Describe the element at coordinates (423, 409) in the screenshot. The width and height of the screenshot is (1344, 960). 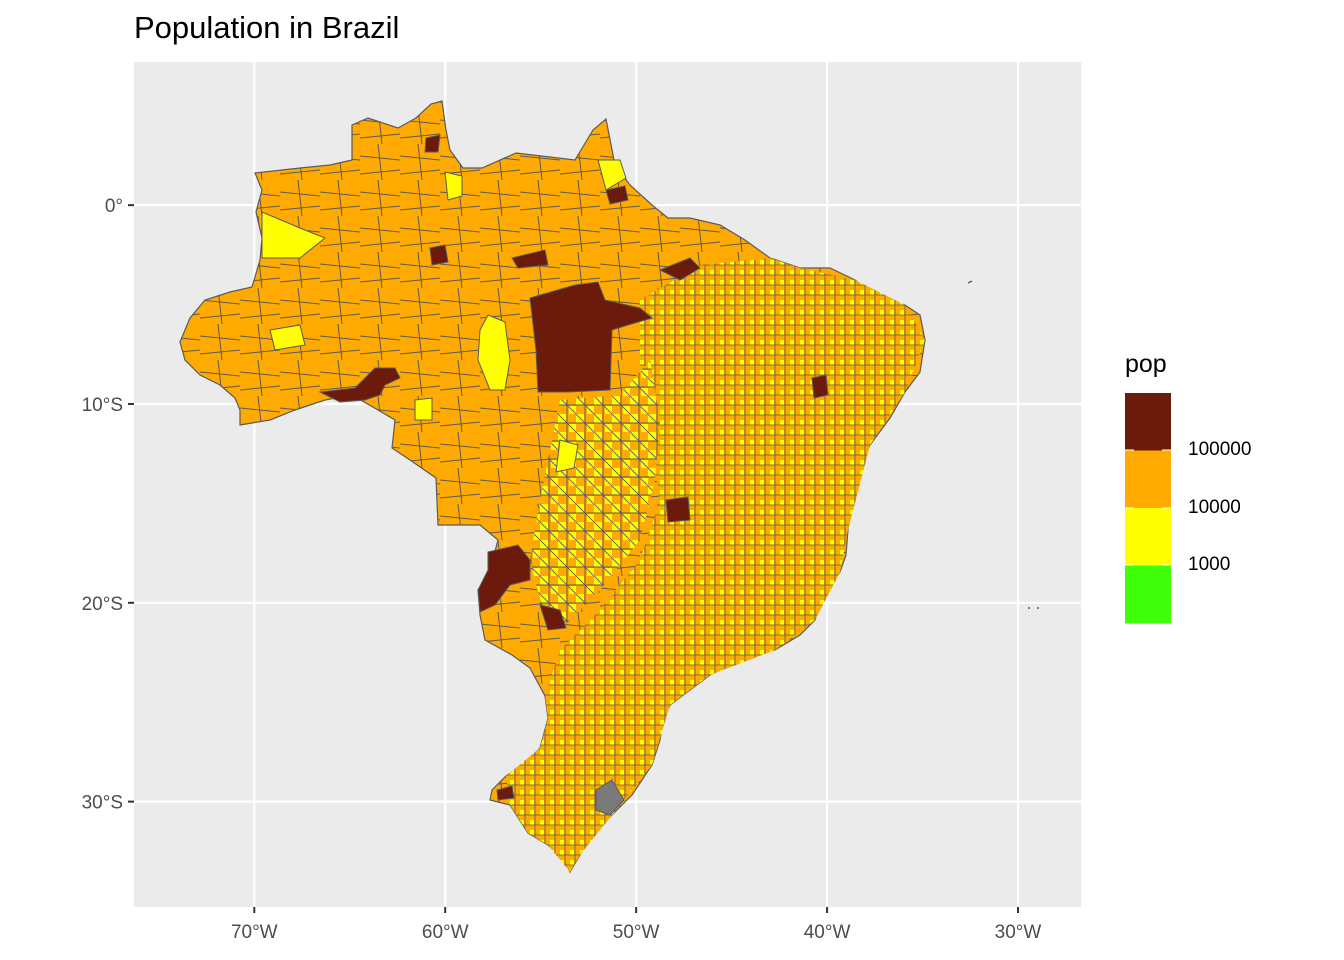
I see `low-pop-region-rondonia` at that location.